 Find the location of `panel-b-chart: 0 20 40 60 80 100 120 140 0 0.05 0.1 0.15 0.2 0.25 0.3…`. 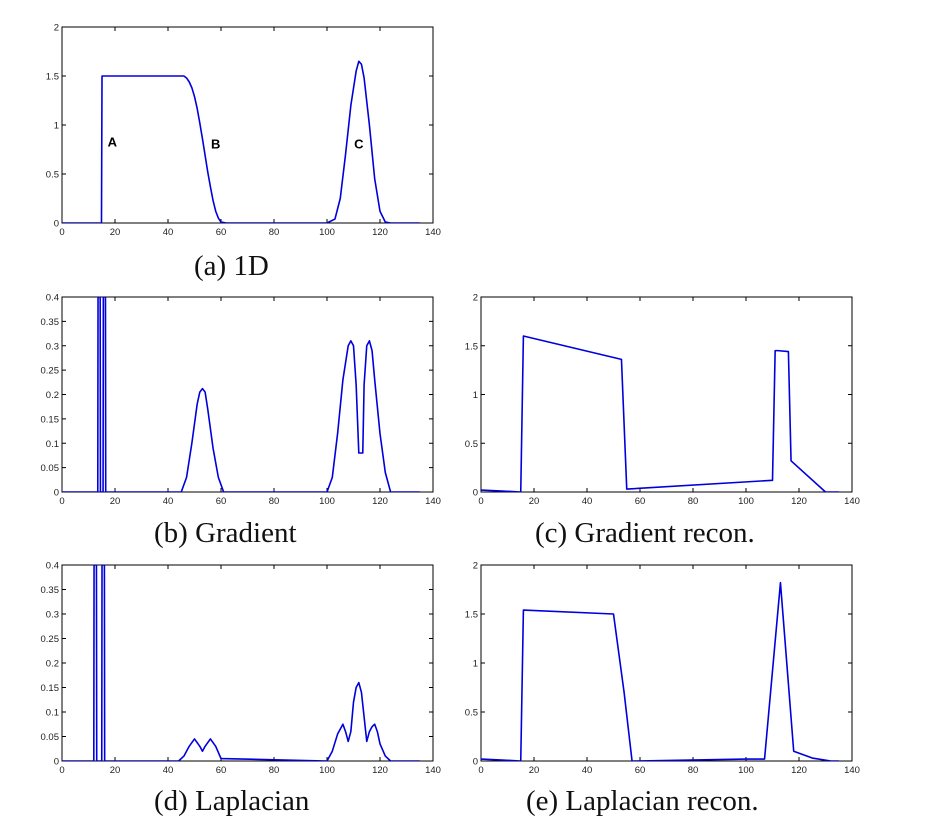

panel-b-chart: 0 20 40 60 80 100 120 140 0 0.05 0.1 0.15 0.2 0.25 0.3… is located at coordinates (241, 400).